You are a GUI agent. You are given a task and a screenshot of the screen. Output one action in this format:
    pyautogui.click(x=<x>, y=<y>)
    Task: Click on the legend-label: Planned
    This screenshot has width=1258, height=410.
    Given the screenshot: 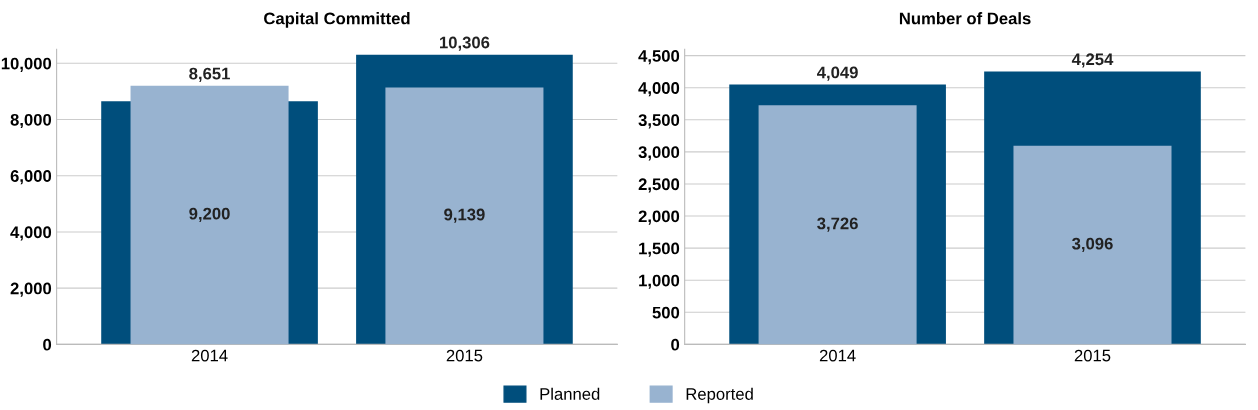 What is the action you would take?
    pyautogui.click(x=570, y=393)
    